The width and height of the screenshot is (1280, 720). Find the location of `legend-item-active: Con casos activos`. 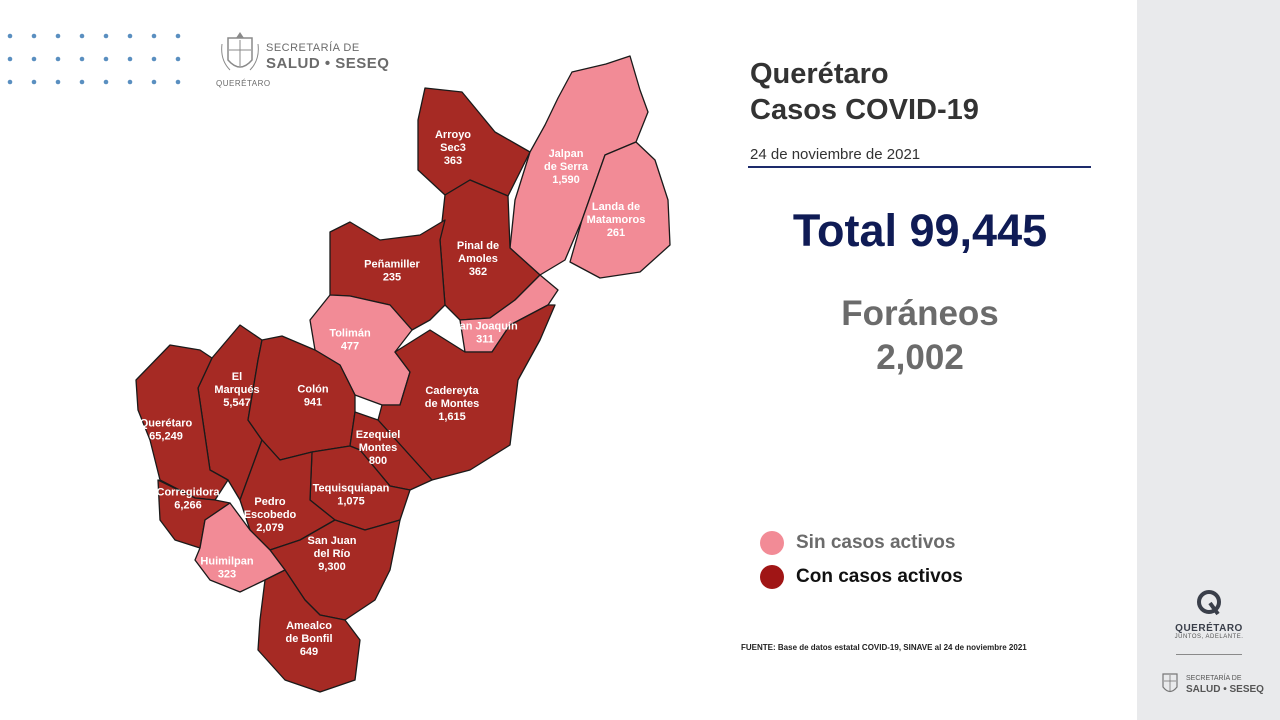

legend-item-active: Con casos activos is located at coordinates (861, 577).